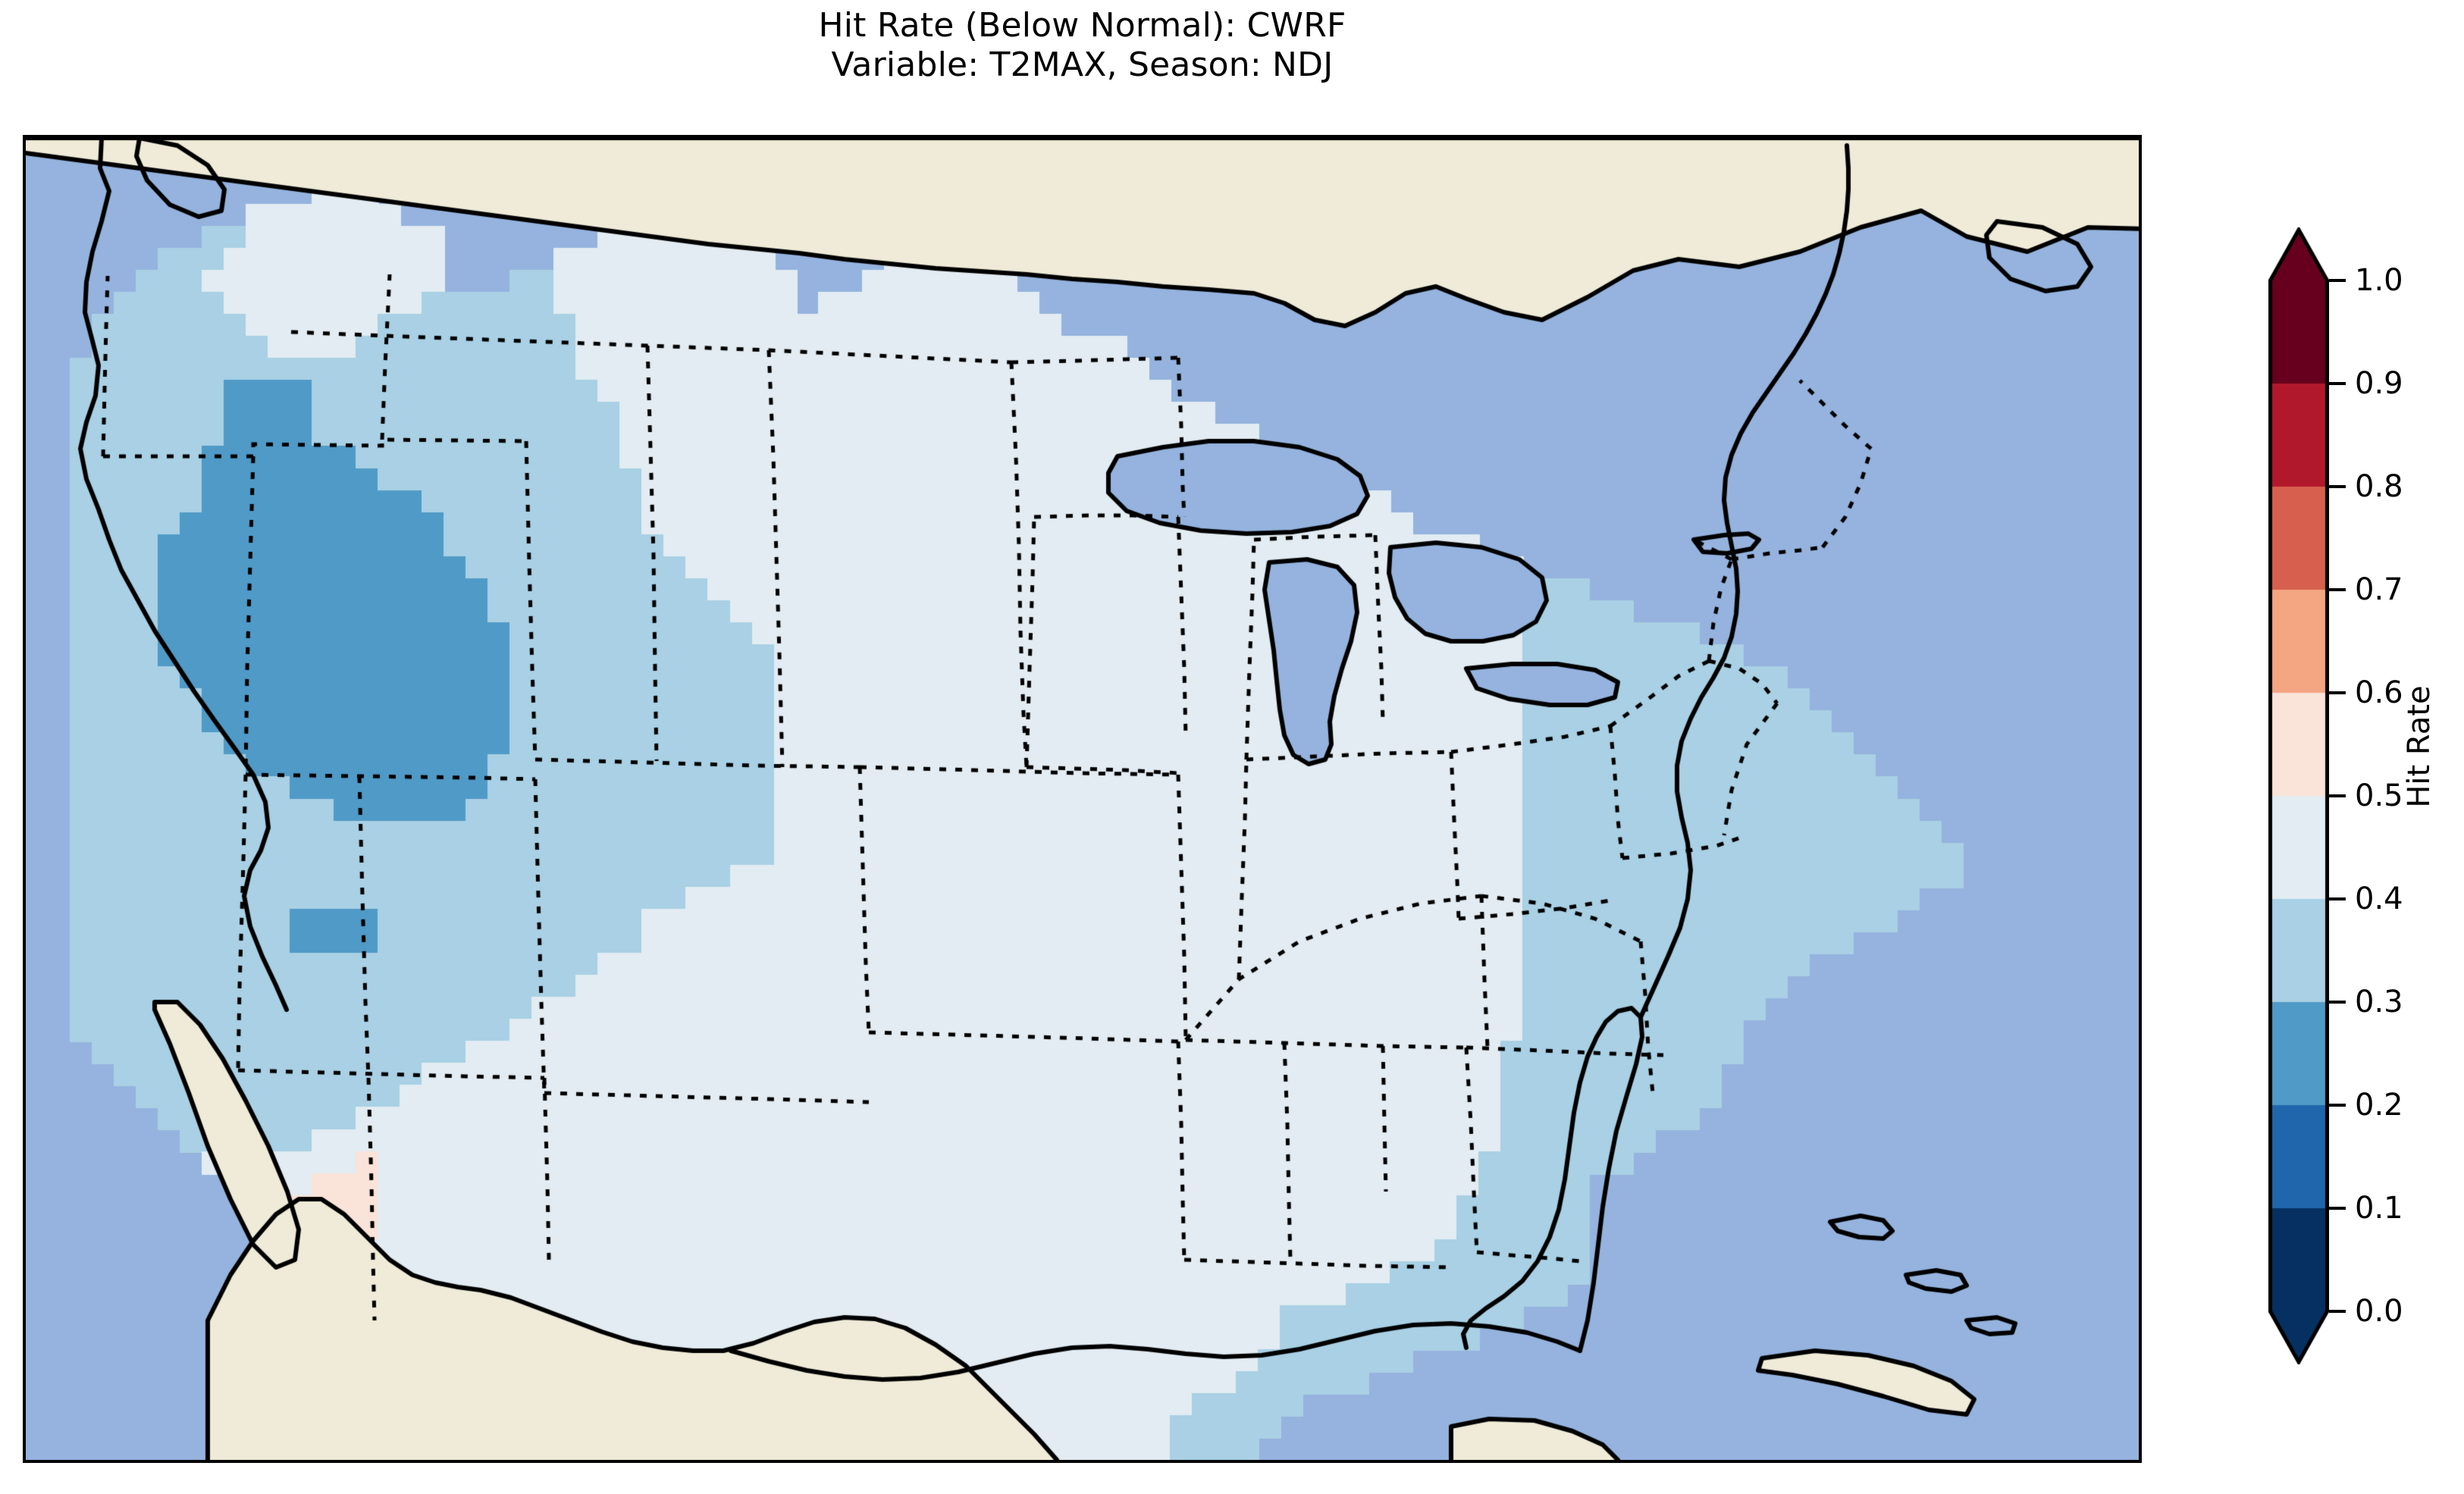 The height and width of the screenshot is (1494, 2464). Describe the element at coordinates (2420, 746) in the screenshot. I see `colorbar-axis-label: Hit Rate` at that location.